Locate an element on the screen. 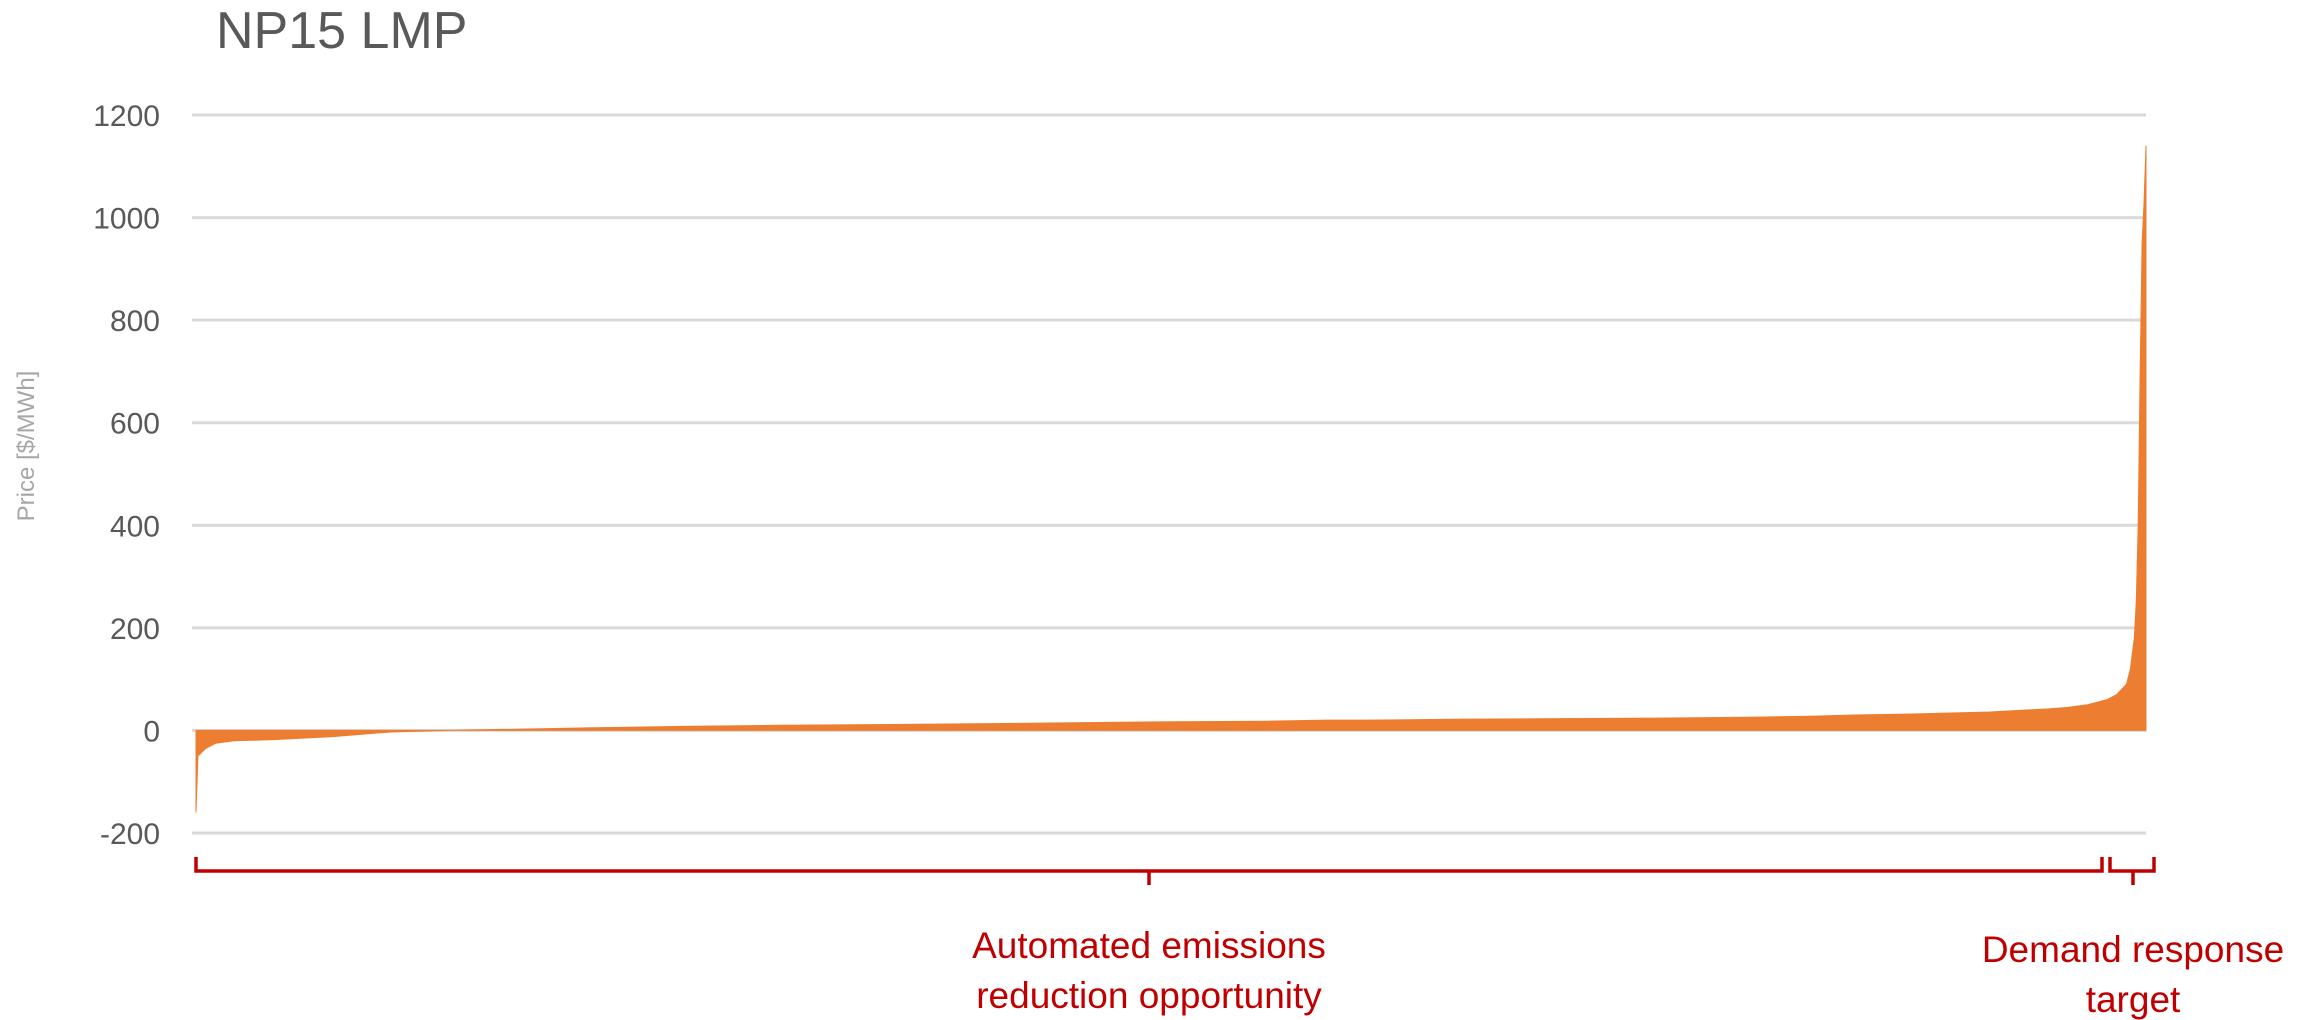  y-tick-label: 0 is located at coordinates (151, 731).